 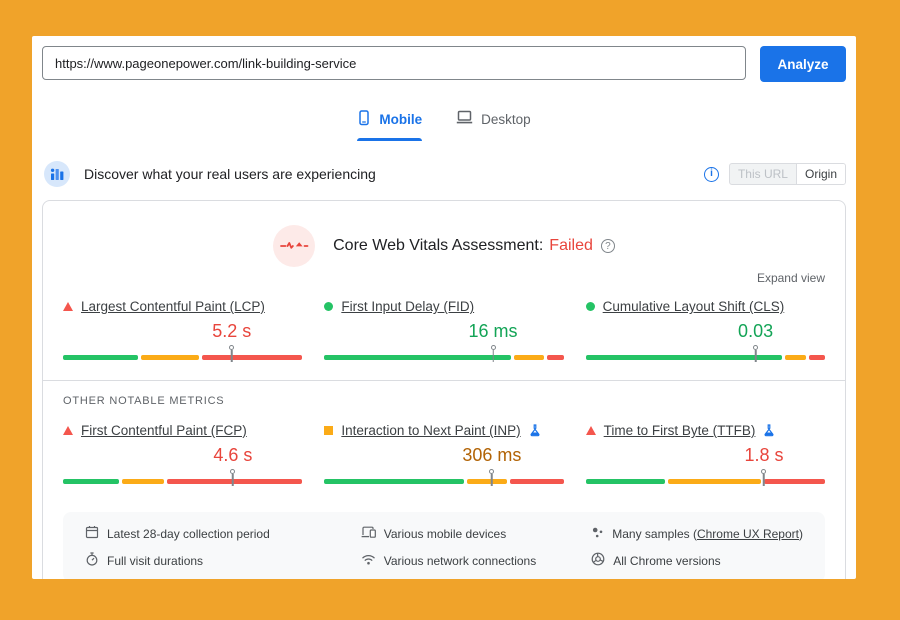 I want to click on url-input, so click(x=394, y=63).